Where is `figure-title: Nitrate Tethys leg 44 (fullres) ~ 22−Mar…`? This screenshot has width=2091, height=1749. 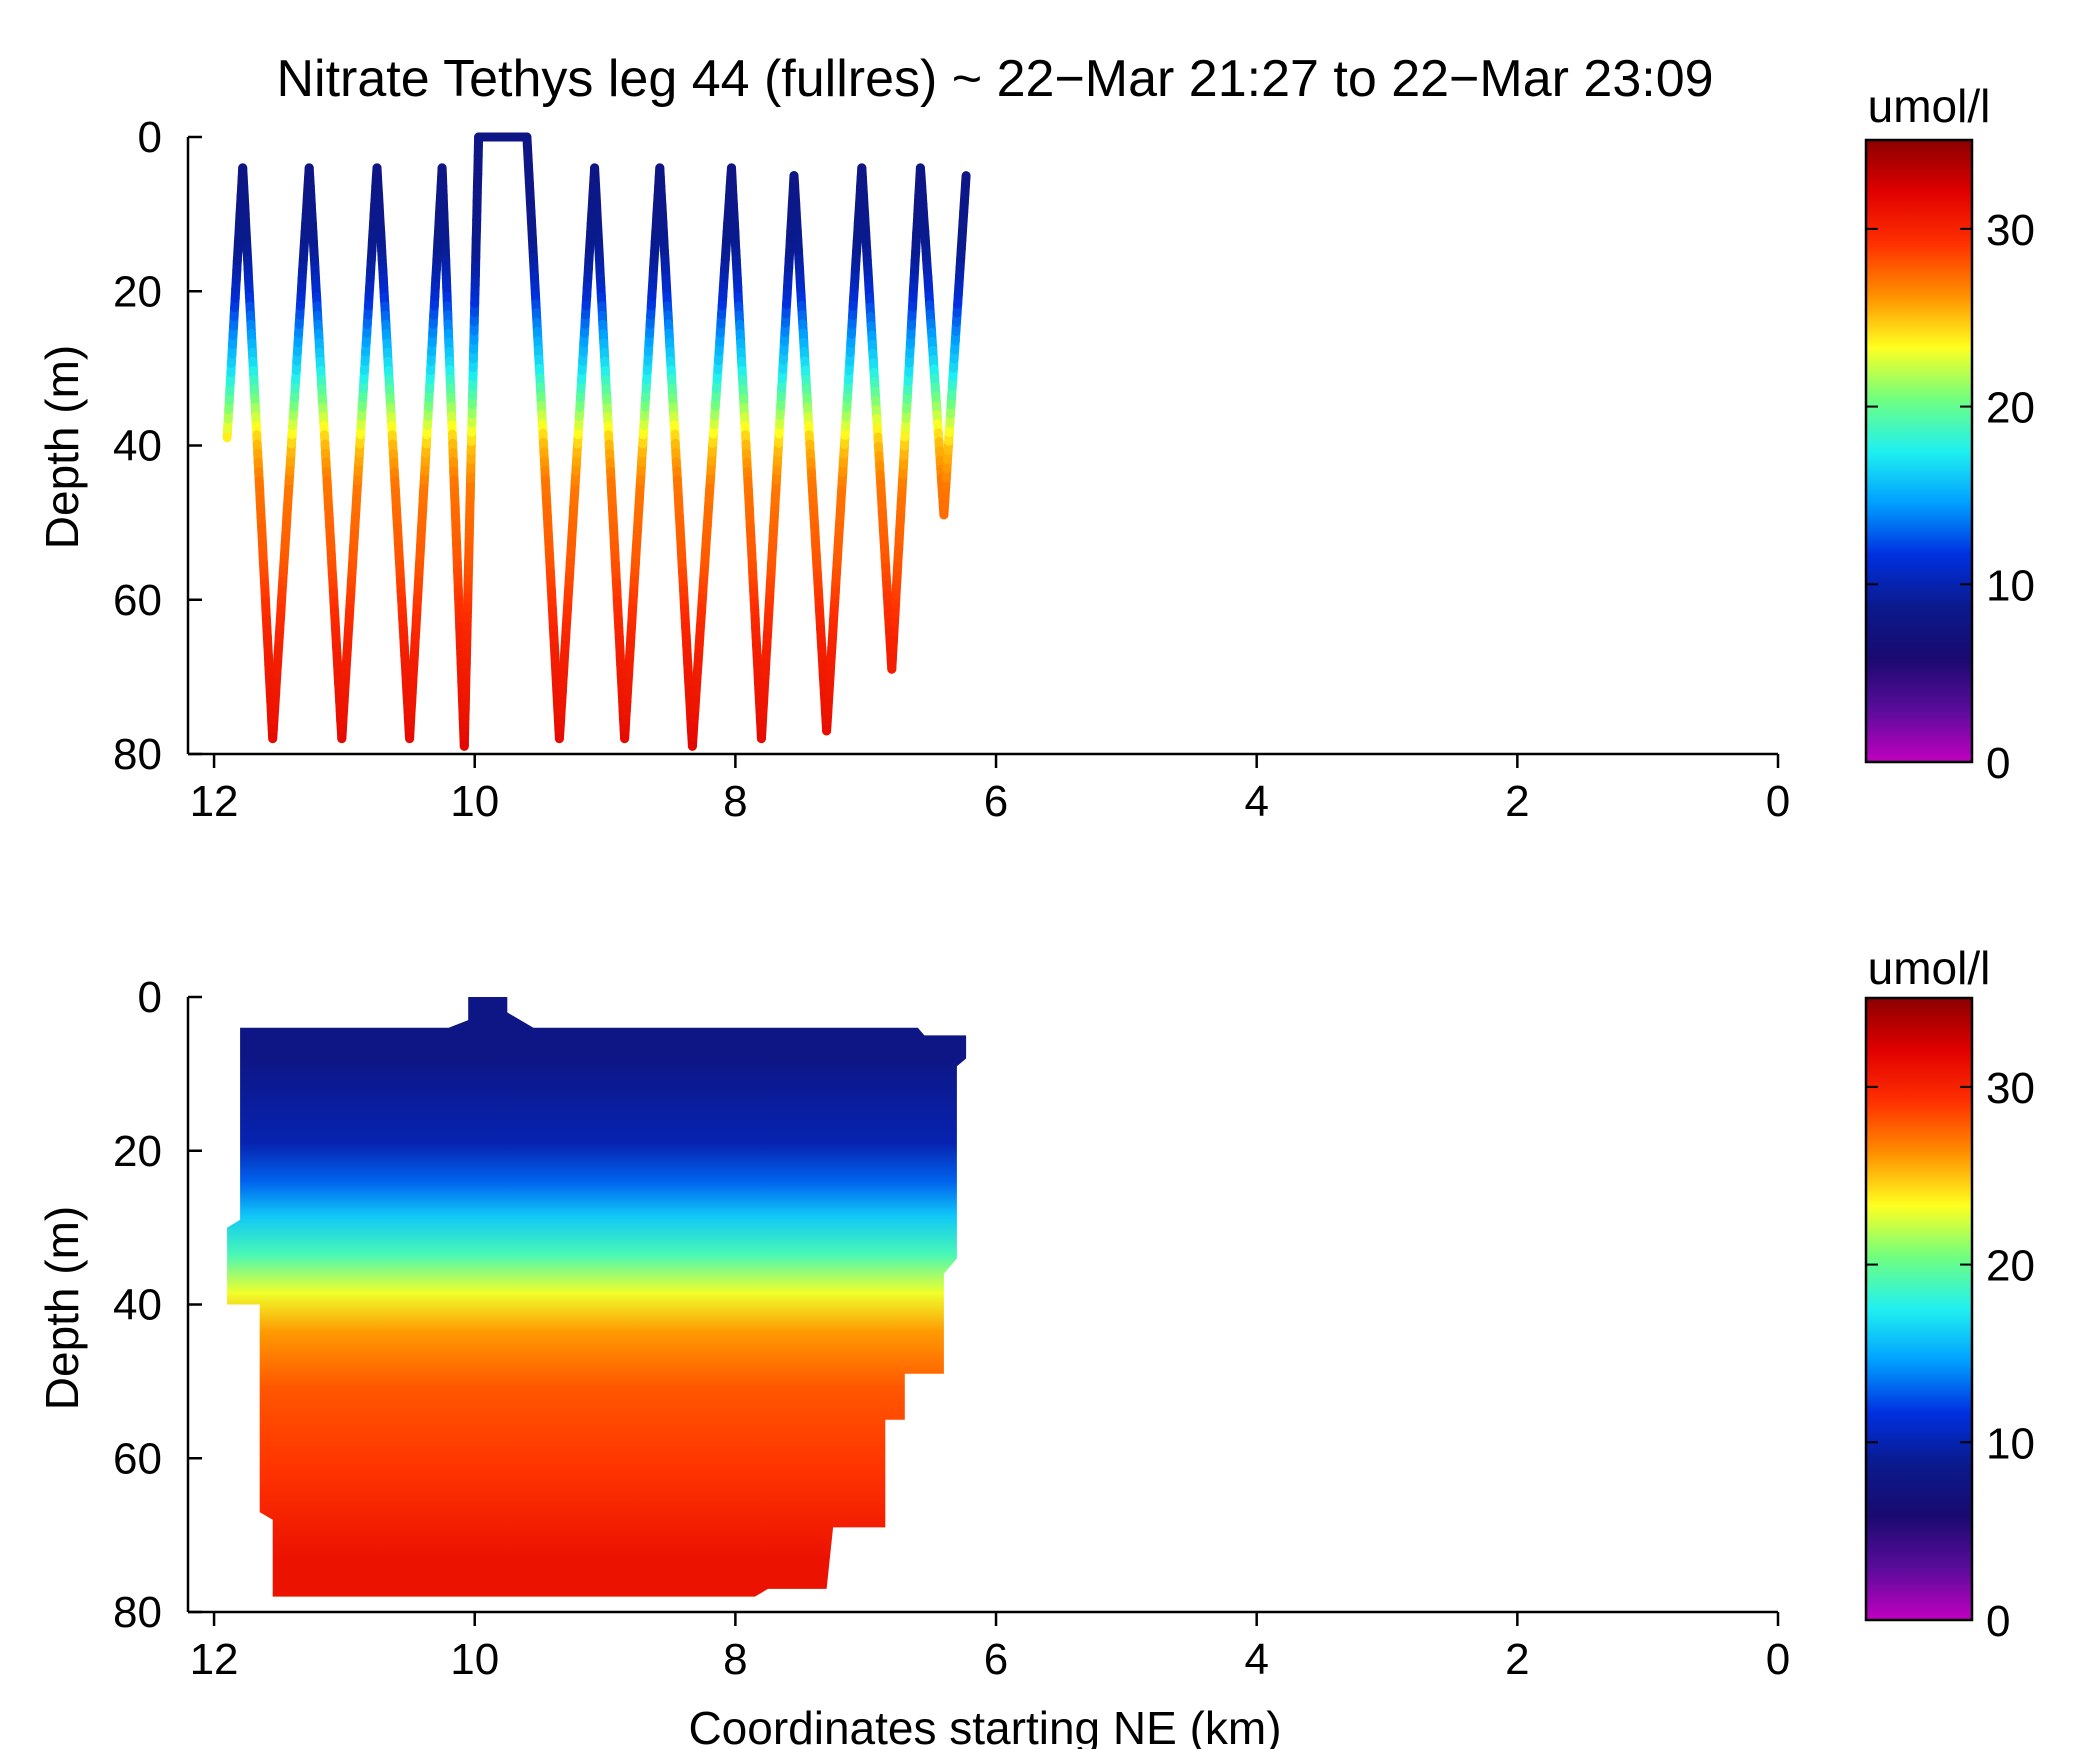
figure-title: Nitrate Tethys leg 44 (fullres) ~ 22−Mar… is located at coordinates (994, 79).